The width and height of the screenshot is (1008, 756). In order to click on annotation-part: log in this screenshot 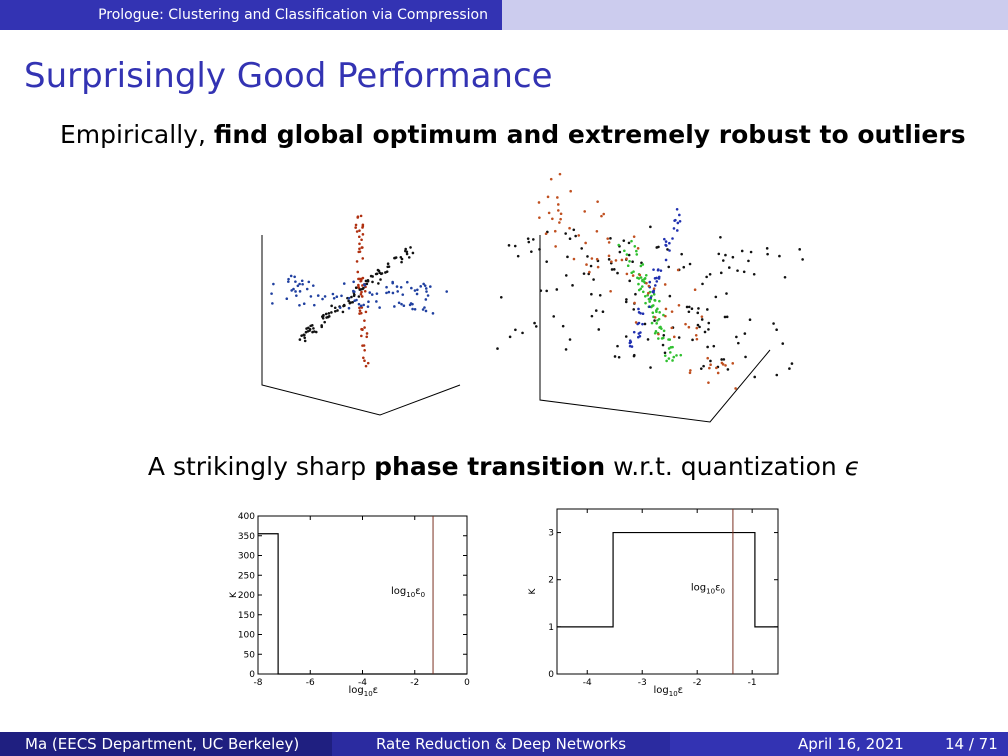, I will do `click(398, 591)`.